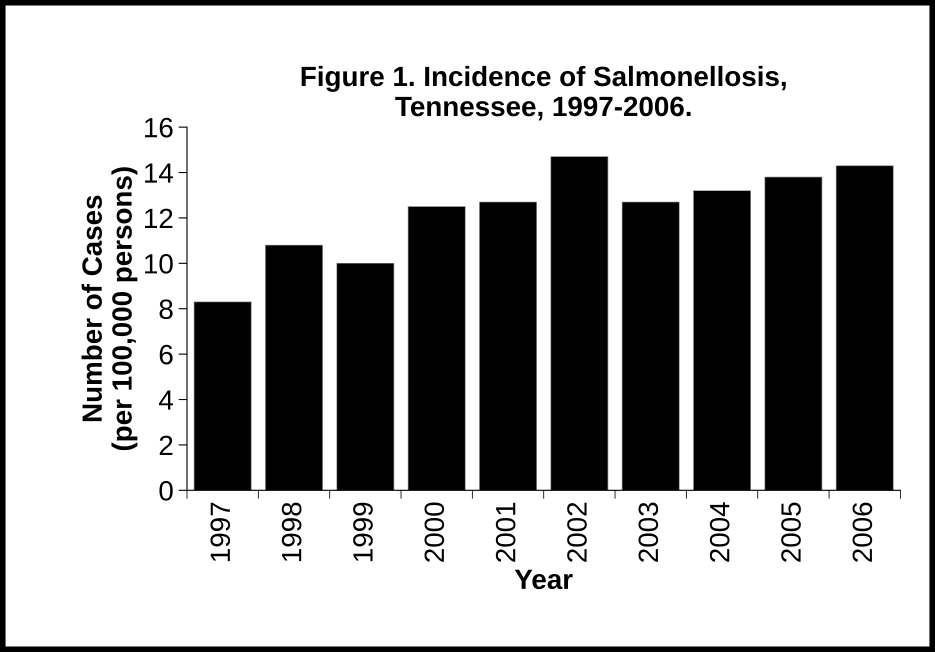  Describe the element at coordinates (434, 532) in the screenshot. I see `x-tick-label: 2000` at that location.